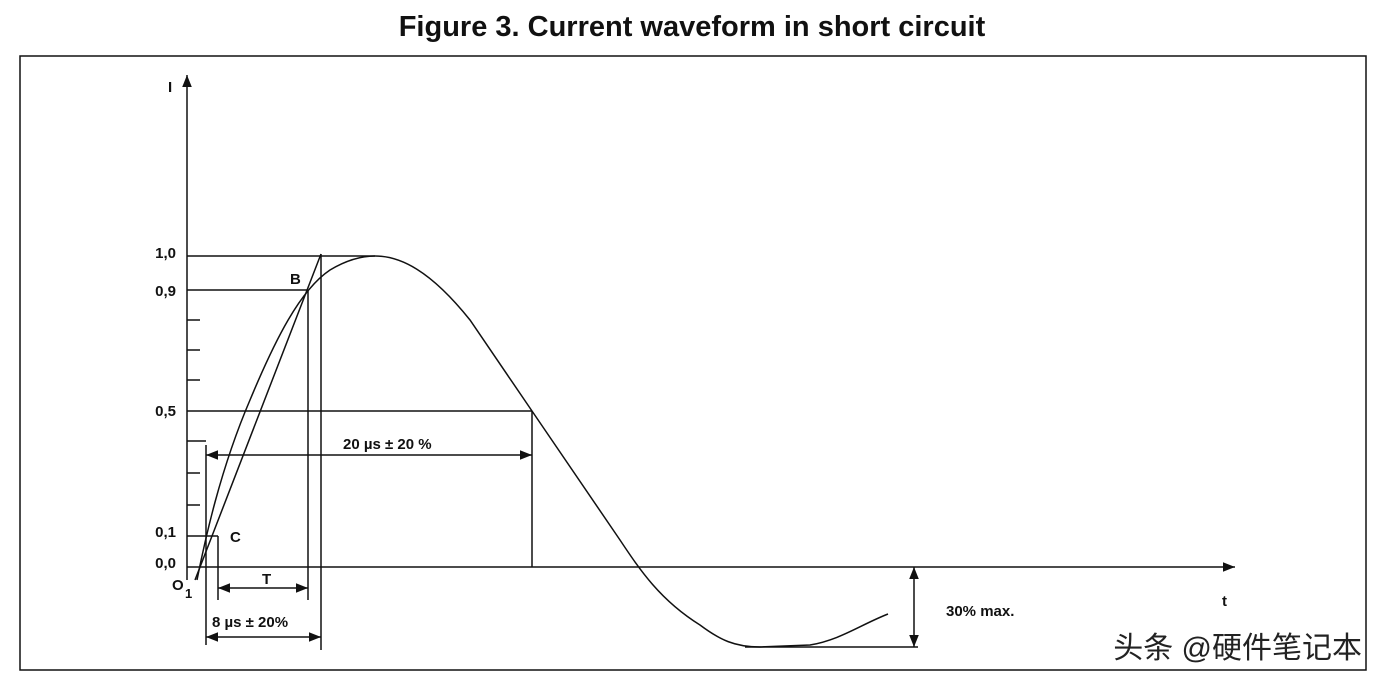 Image resolution: width=1384 pixels, height=684 pixels. I want to click on level-label: 0,0, so click(165, 563).